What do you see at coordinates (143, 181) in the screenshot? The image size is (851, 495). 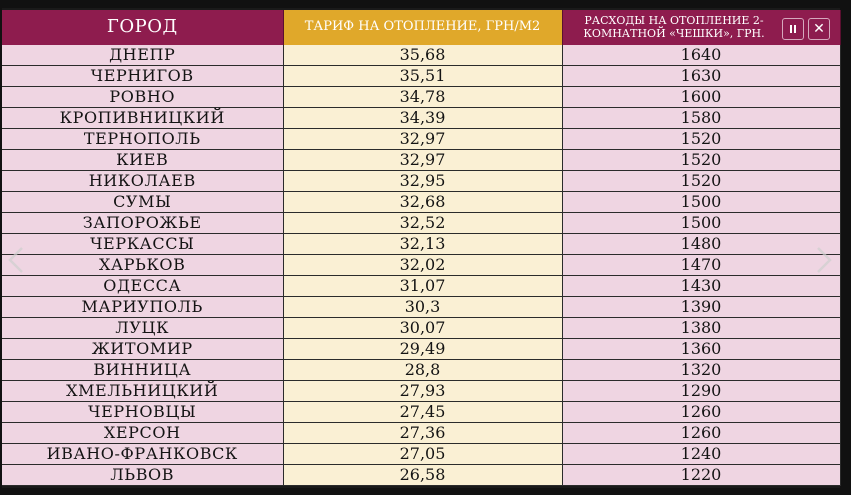 I see `cell-city: НИКОЛАЕВ` at bounding box center [143, 181].